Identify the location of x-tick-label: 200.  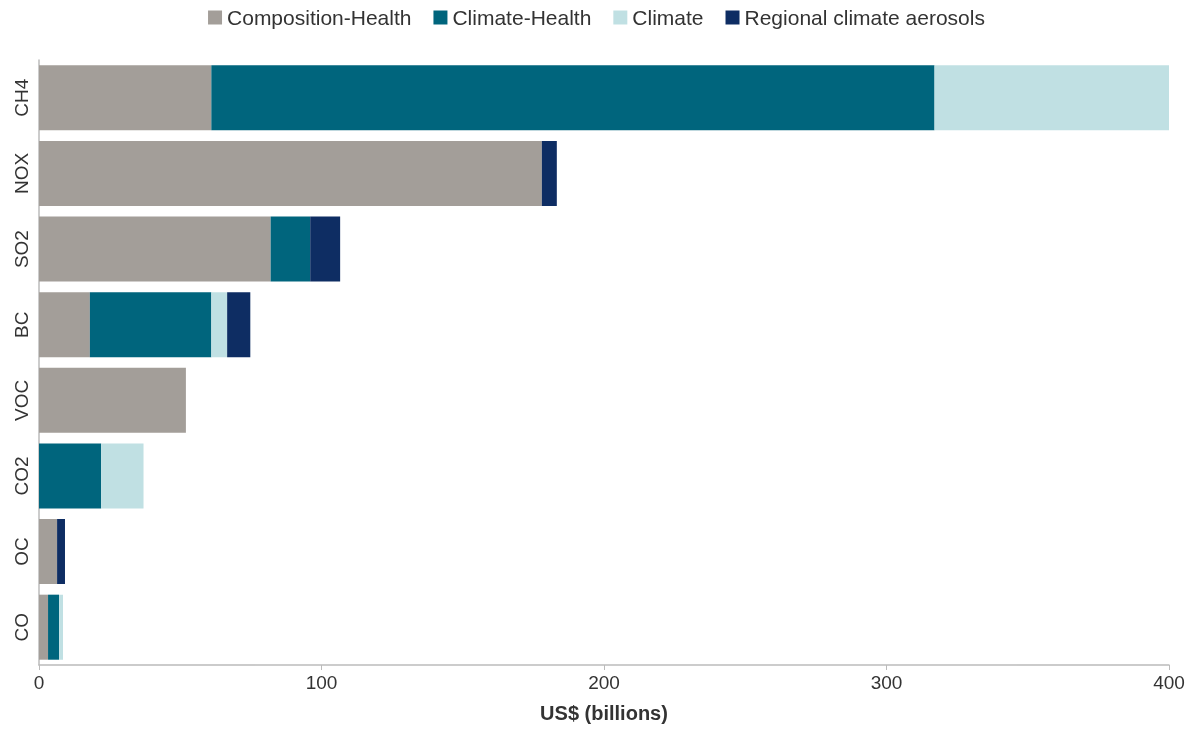
(604, 682).